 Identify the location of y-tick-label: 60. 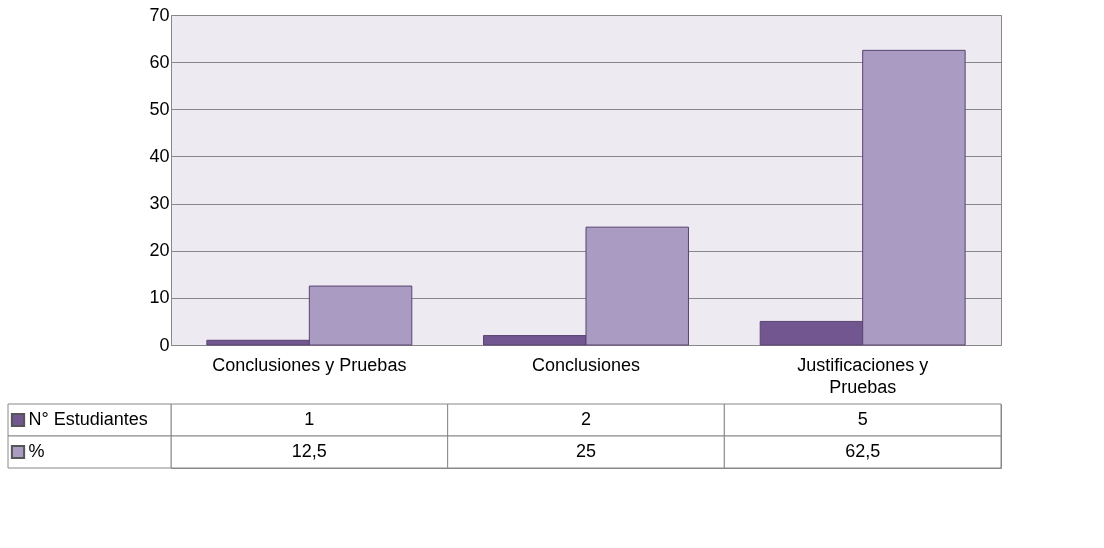
(159, 61).